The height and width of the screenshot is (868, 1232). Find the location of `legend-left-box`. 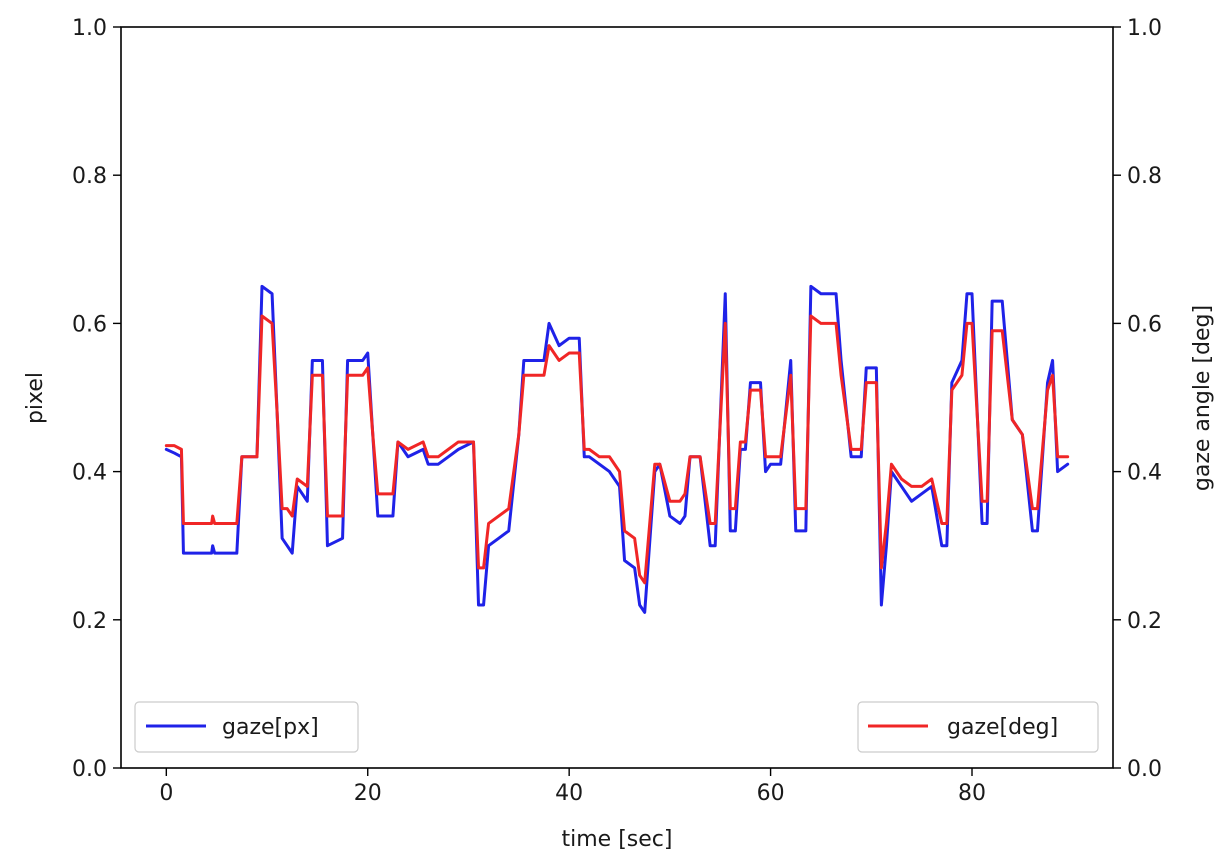

legend-left-box is located at coordinates (246, 727).